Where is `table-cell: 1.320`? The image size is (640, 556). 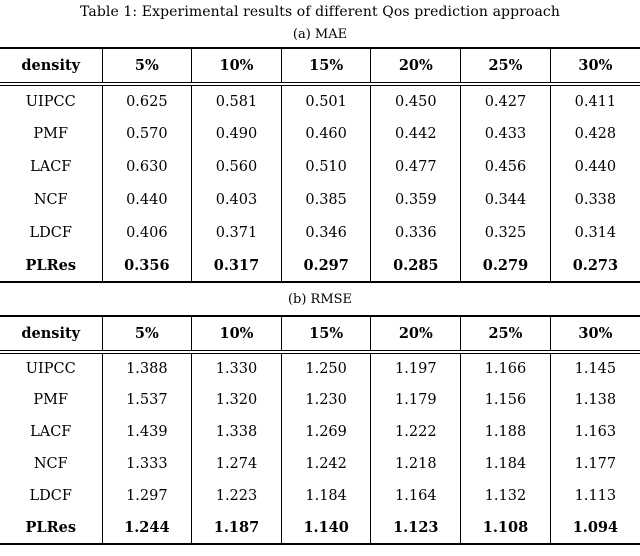 table-cell: 1.320 is located at coordinates (236, 400).